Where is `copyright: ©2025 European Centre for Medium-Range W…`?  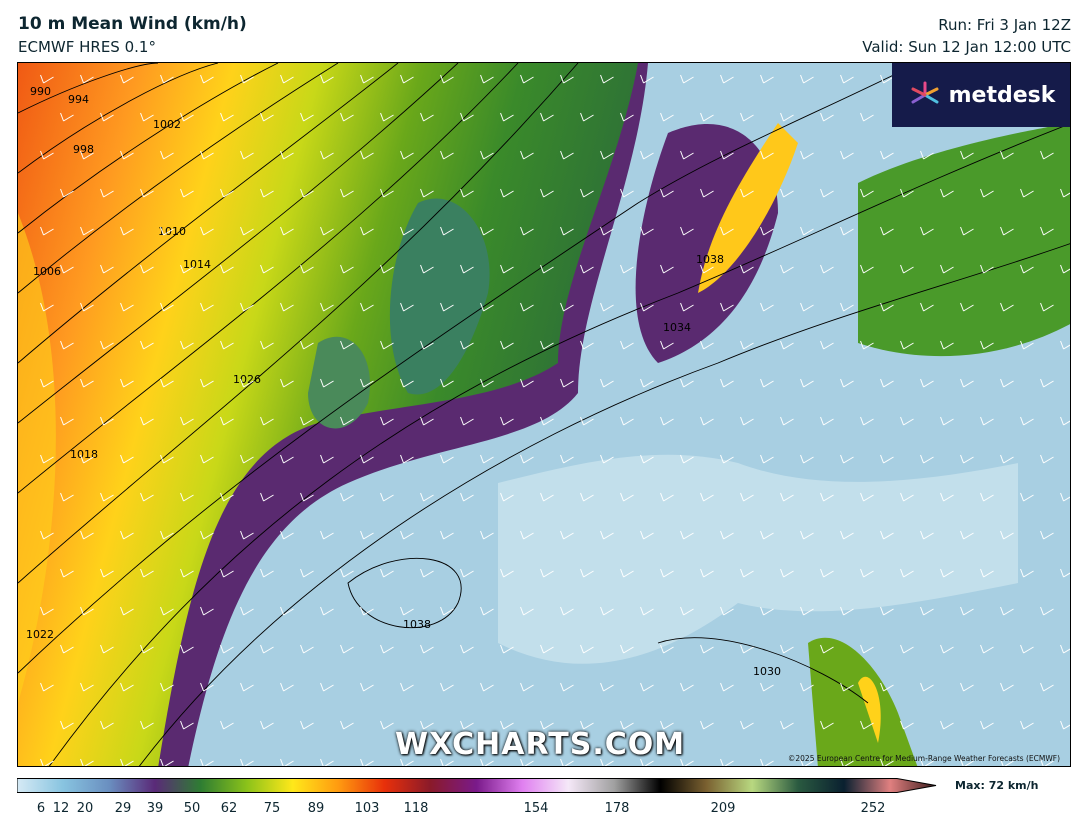 copyright: ©2025 European Centre for Medium-Range W… is located at coordinates (923, 758).